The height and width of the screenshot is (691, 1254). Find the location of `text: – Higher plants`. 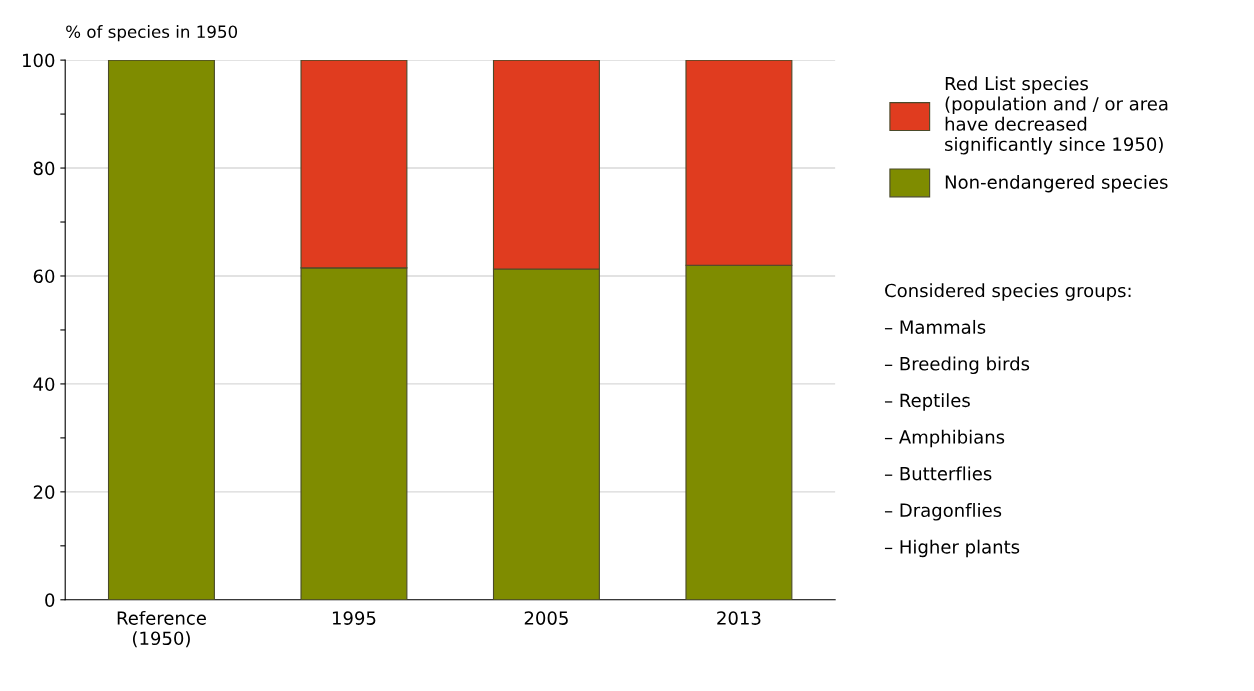

text: – Higher plants is located at coordinates (952, 548).